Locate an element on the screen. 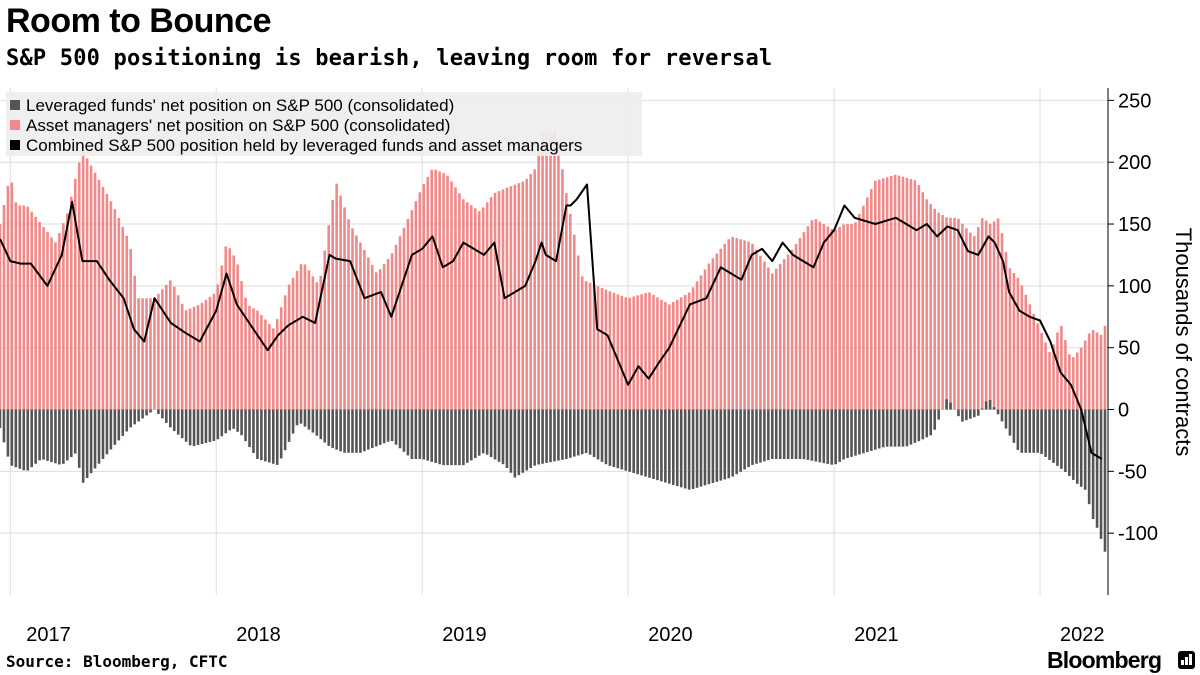 The height and width of the screenshot is (675, 1200). y-tick-label: 150 is located at coordinates (1134, 225).